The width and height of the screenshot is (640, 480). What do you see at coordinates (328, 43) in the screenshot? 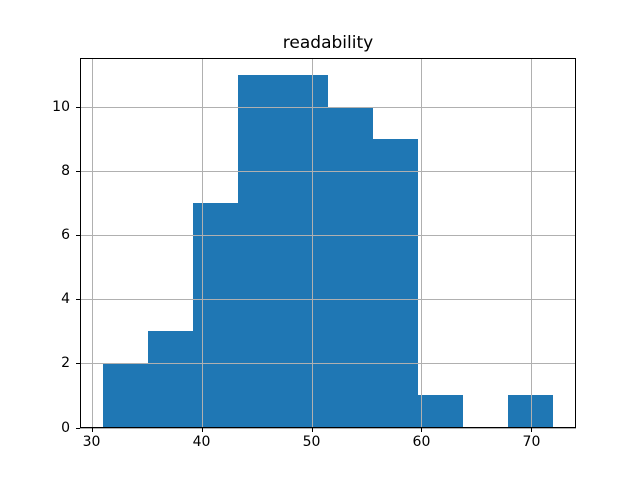
I see `chart-title: readability` at bounding box center [328, 43].